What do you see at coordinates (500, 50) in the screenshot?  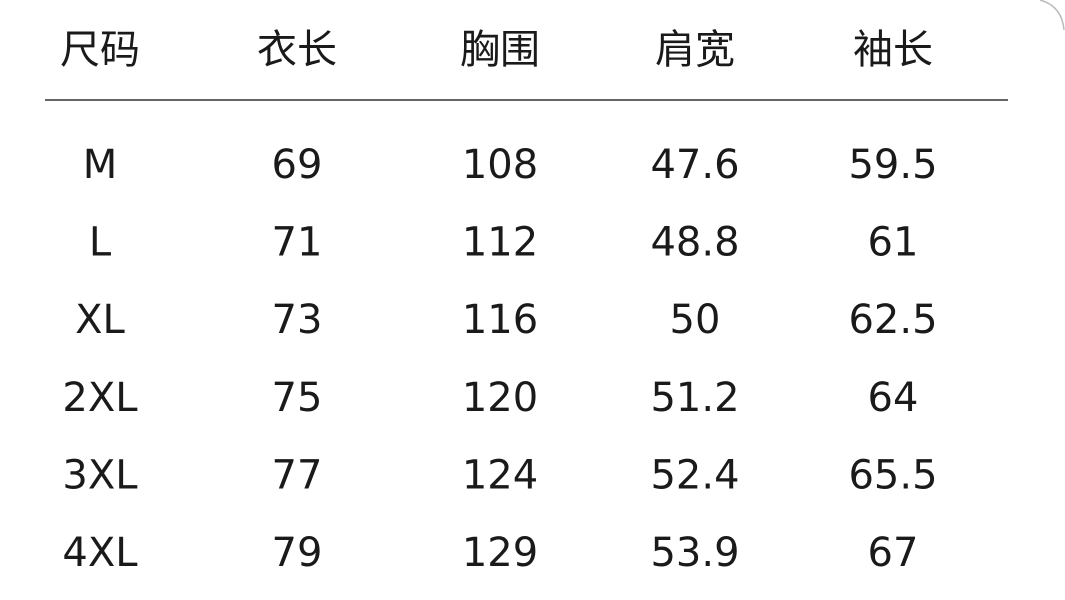 I see `header-cell: 胸围` at bounding box center [500, 50].